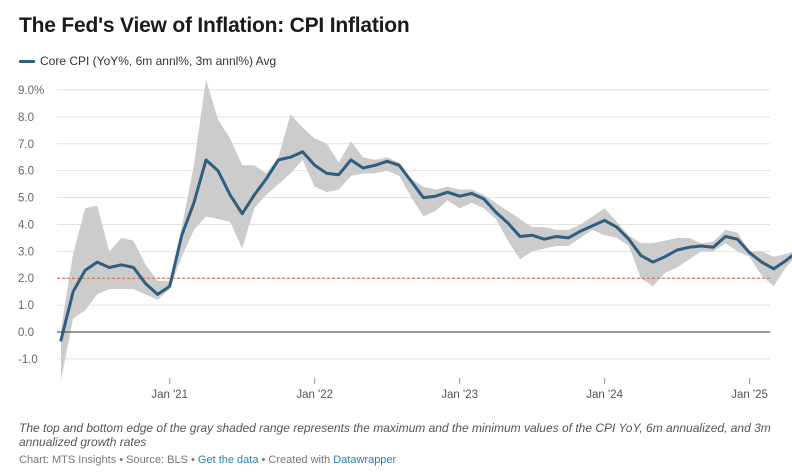 This screenshot has width=792, height=475. What do you see at coordinates (26, 279) in the screenshot?
I see `y-tick-label: 2.0` at bounding box center [26, 279].